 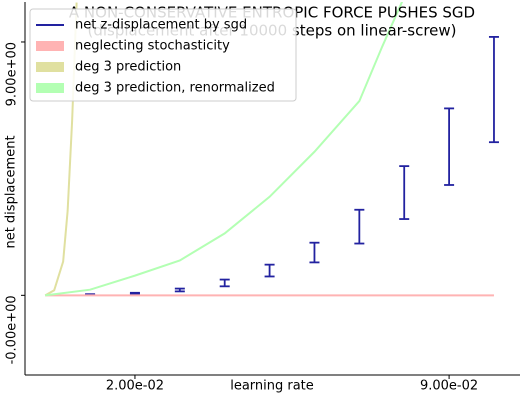 I want to click on x-tick-label: 9.00e-02, so click(x=449, y=386).